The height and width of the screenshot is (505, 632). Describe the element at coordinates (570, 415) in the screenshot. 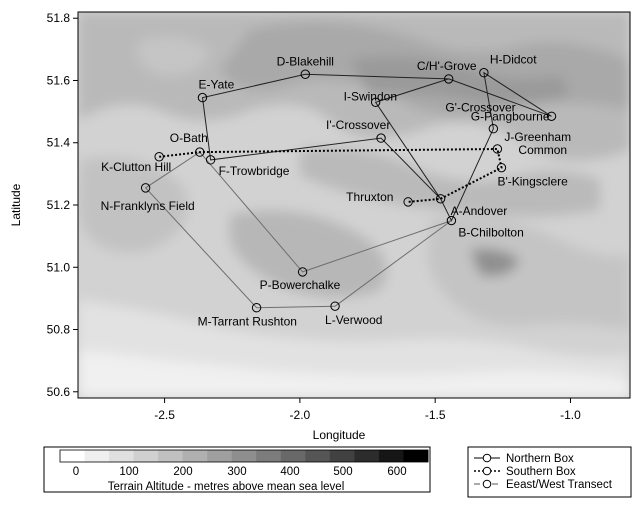

I see `x-tick-label: -1.0` at that location.